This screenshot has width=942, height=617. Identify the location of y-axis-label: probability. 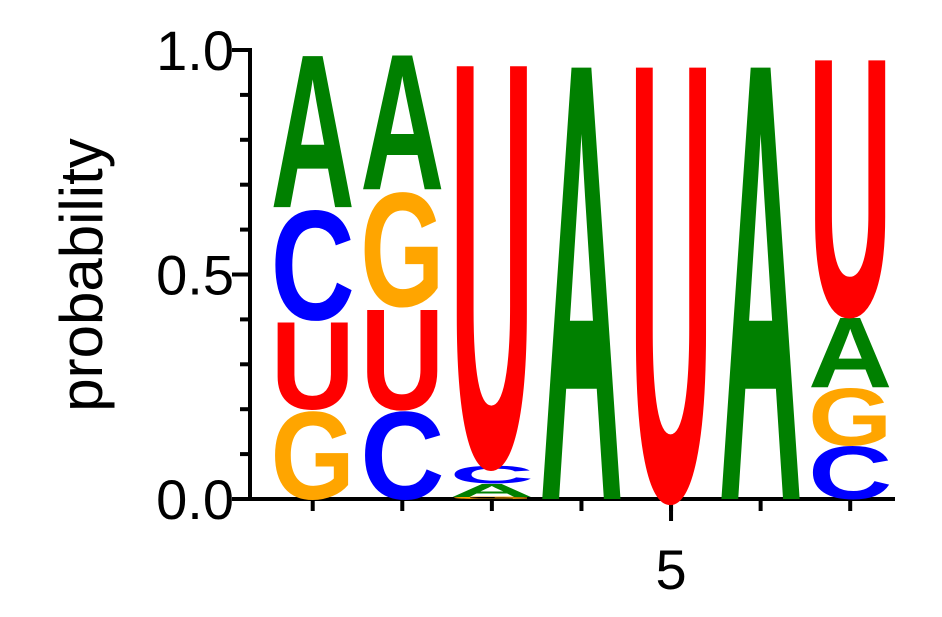
(81, 275).